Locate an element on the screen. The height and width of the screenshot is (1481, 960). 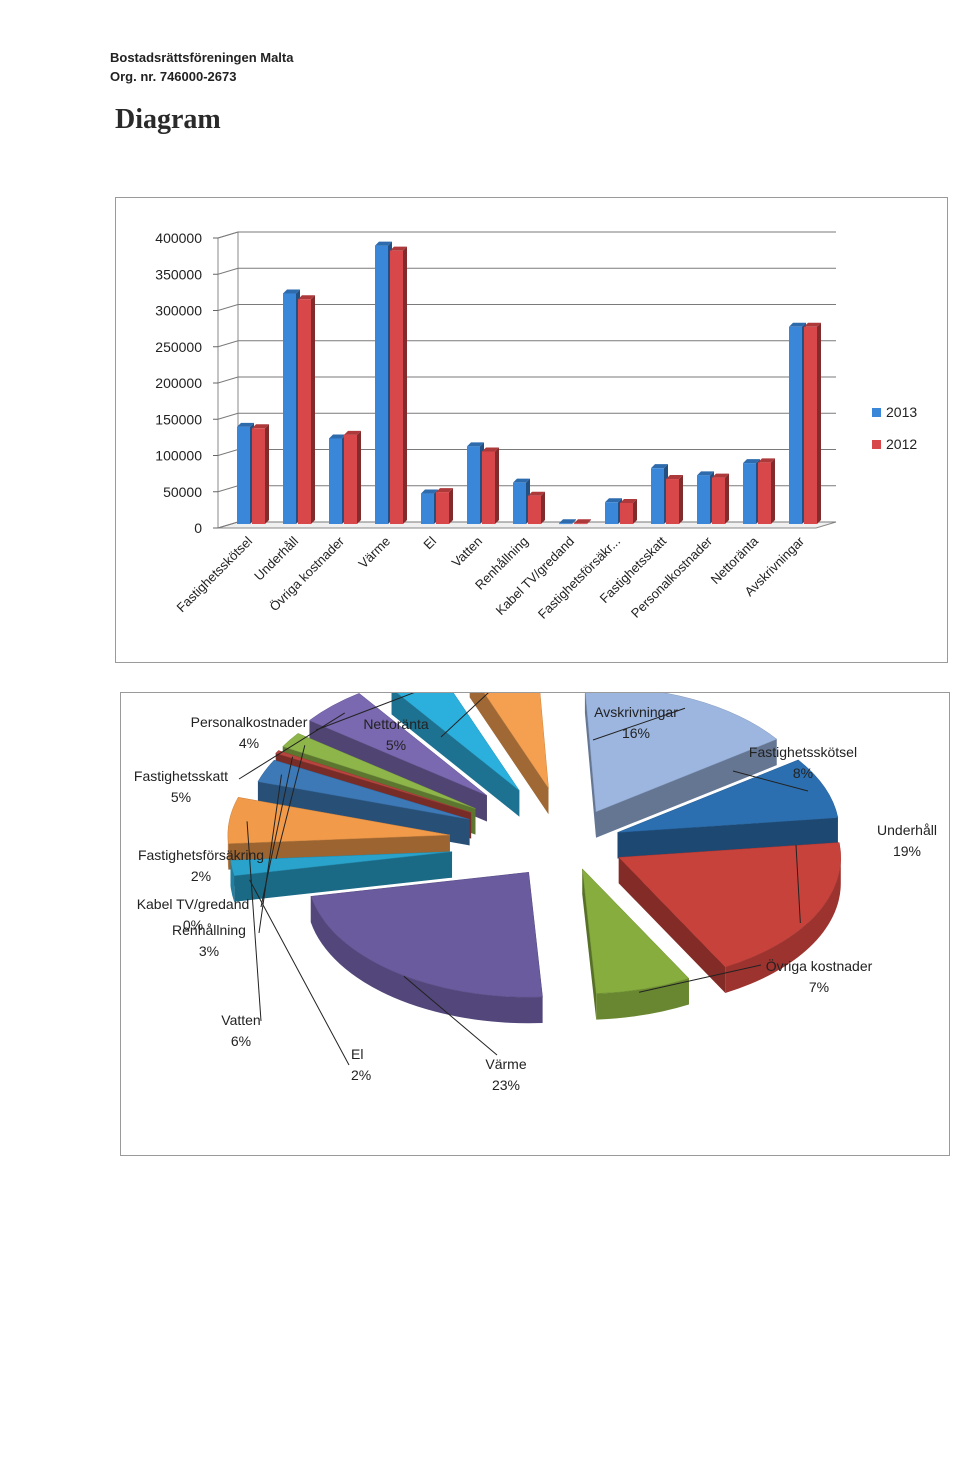
slice-percent: 8% is located at coordinates (803, 773).